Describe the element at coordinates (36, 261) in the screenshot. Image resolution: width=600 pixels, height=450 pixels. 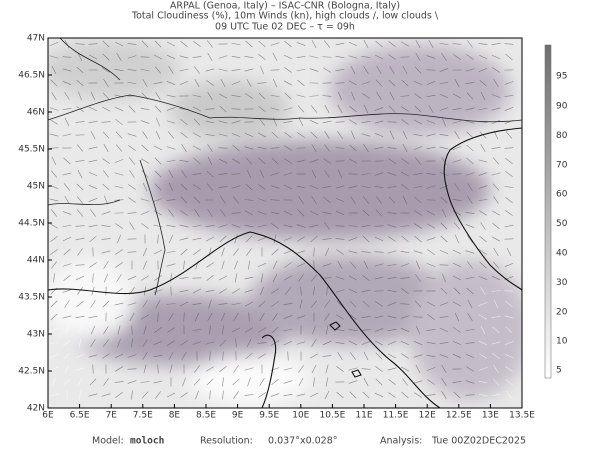
I see `lat-label: 44N` at that location.